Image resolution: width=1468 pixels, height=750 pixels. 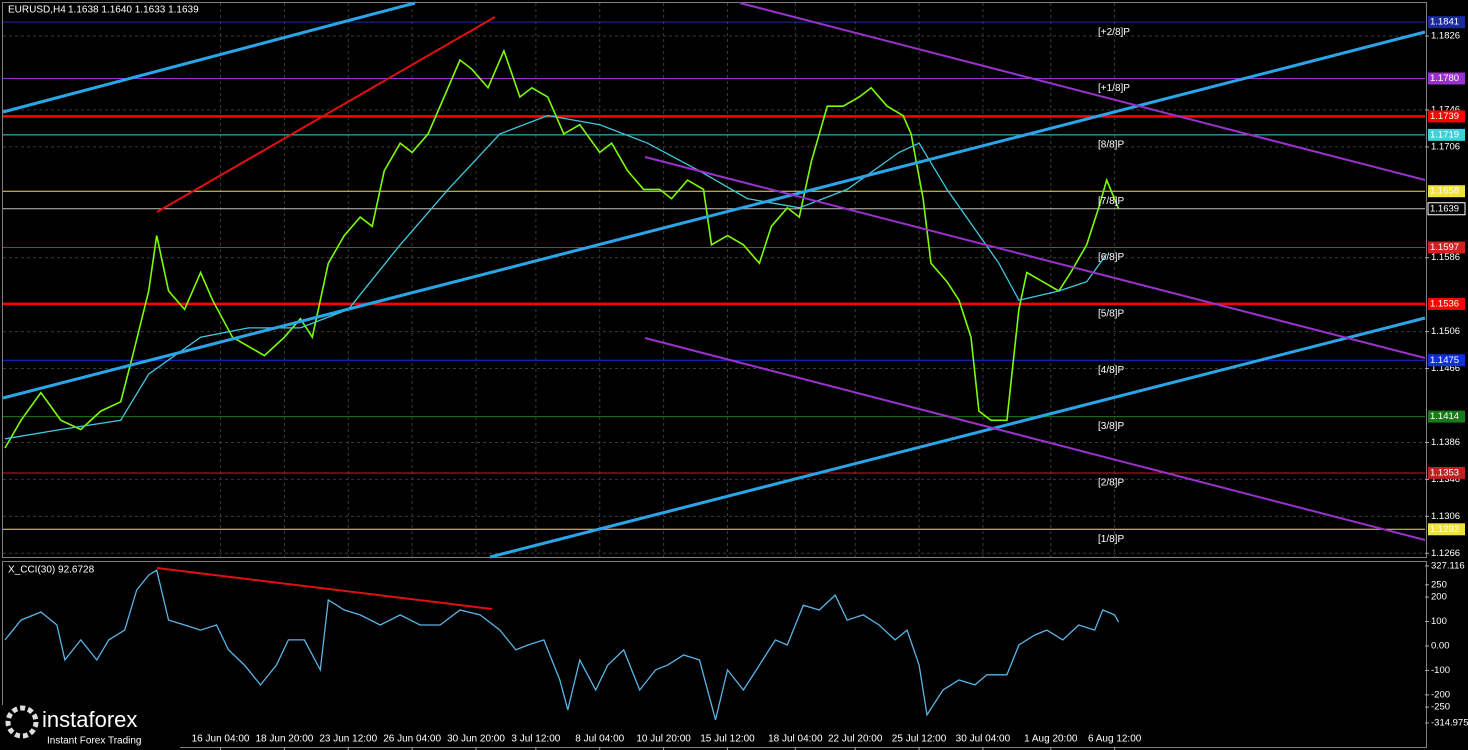 I want to click on level-name: [4/8]P, so click(x=1111, y=370).